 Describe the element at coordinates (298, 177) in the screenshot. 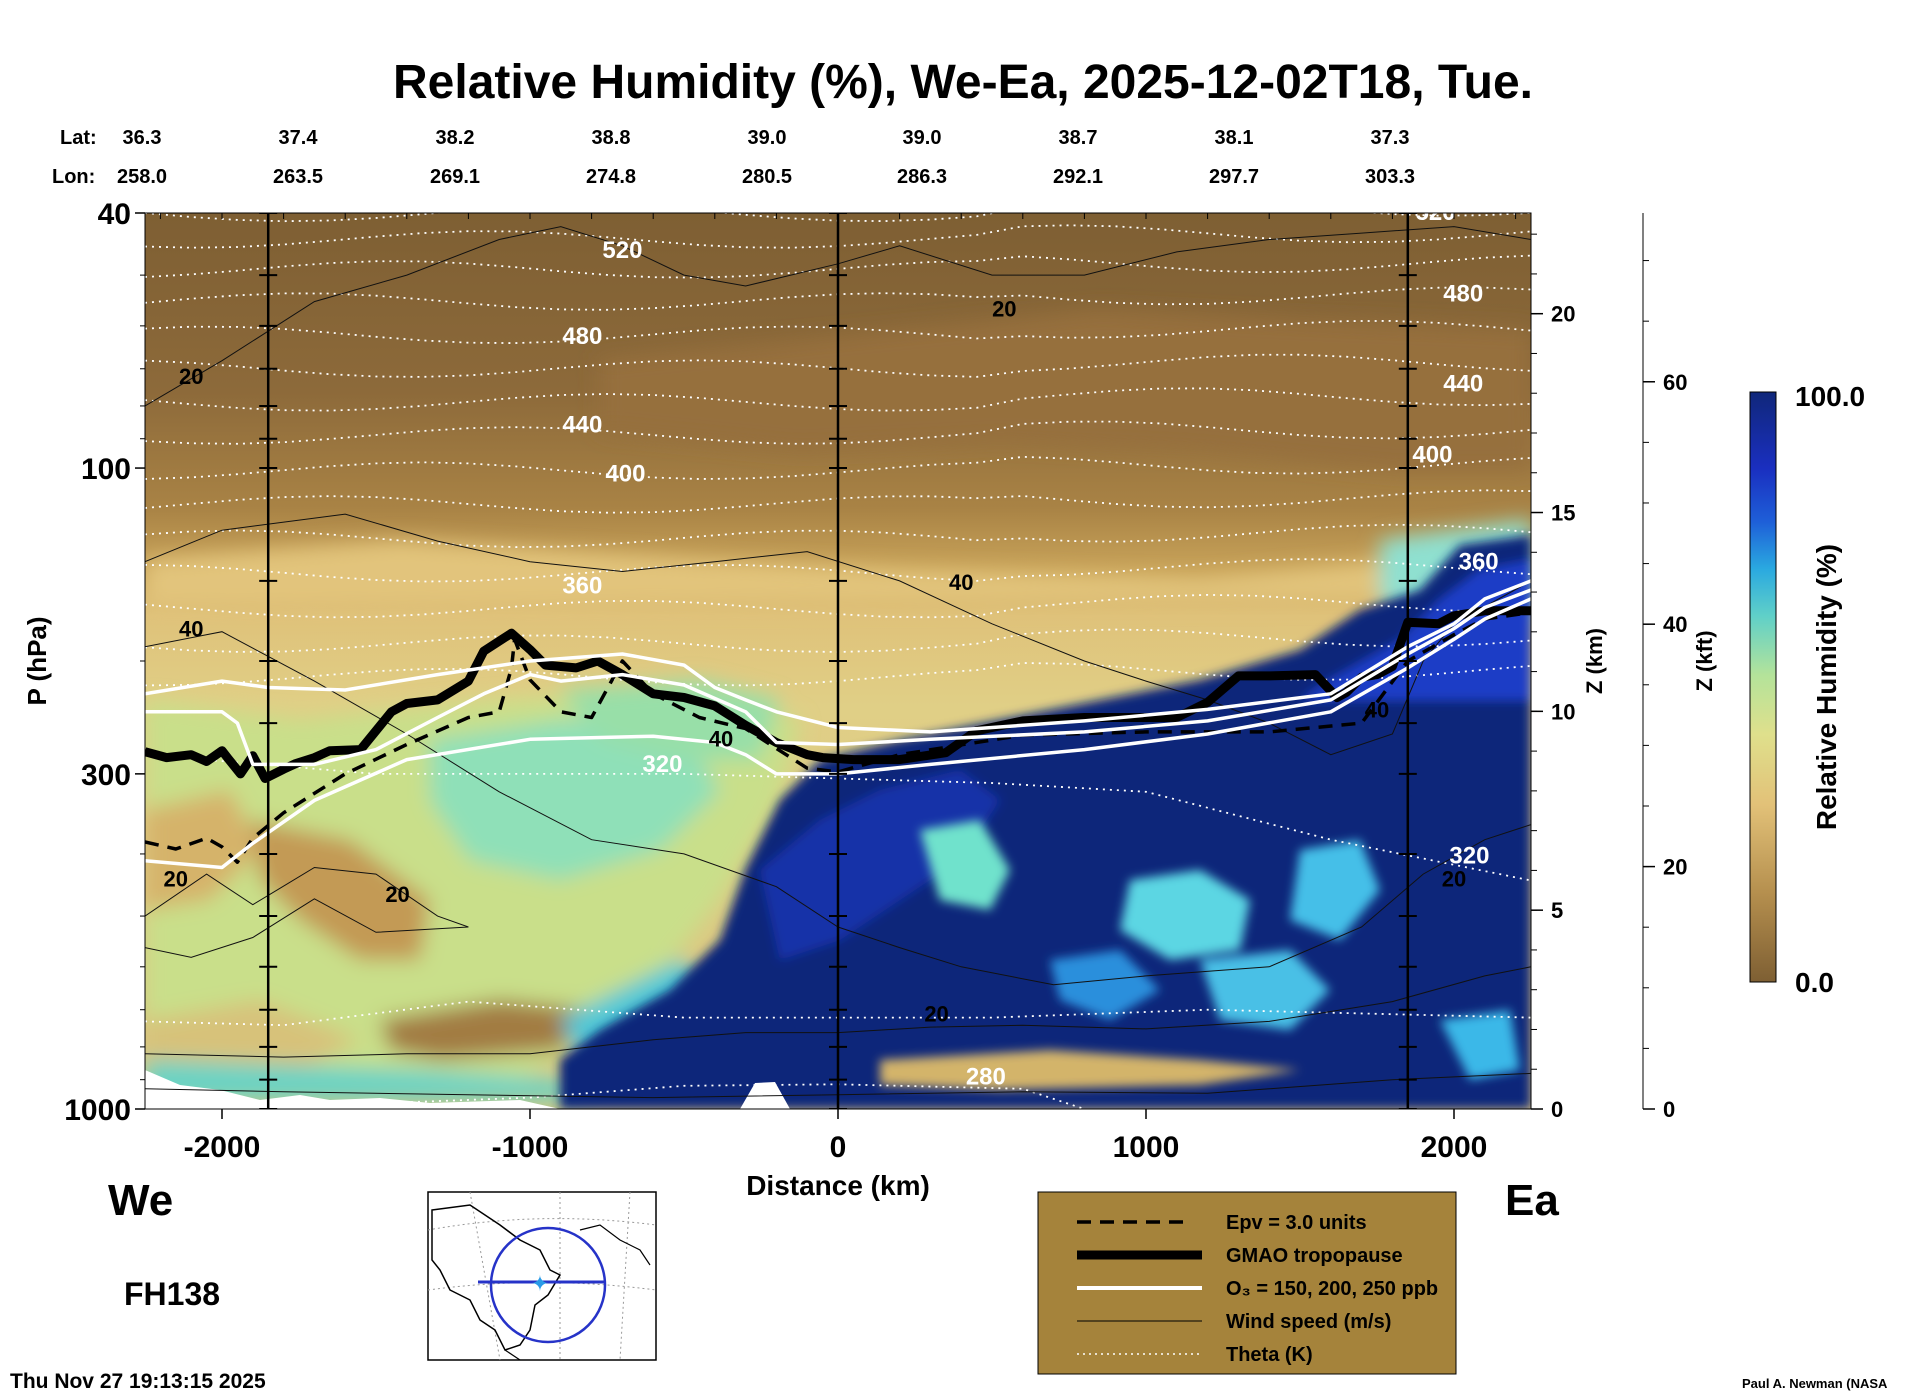

I see `lon-value: 263.5` at that location.